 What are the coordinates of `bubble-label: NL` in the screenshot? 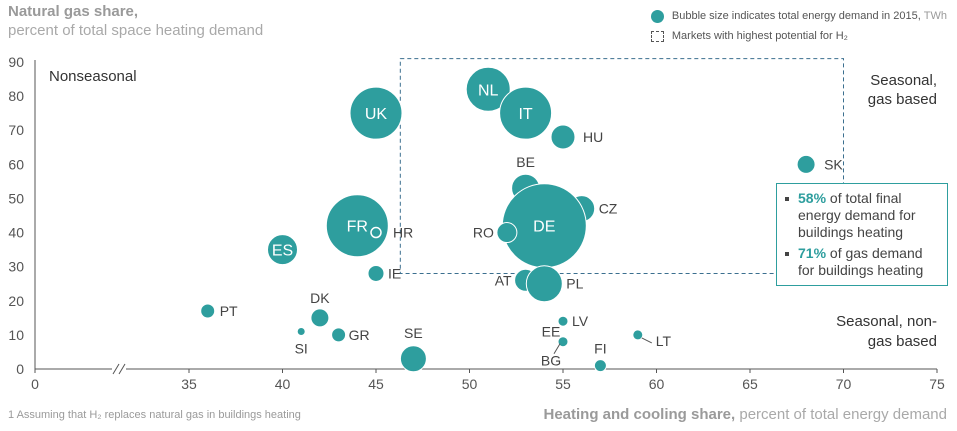 It's located at (488, 90).